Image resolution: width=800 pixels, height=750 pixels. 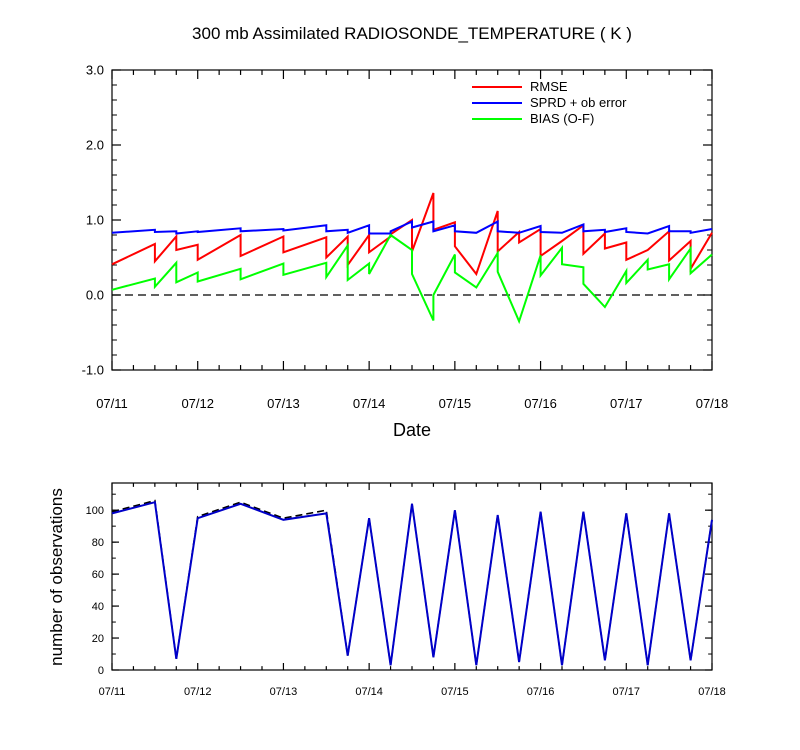 What do you see at coordinates (98, 543) in the screenshot?
I see `bottom-y-tick-label: 80` at bounding box center [98, 543].